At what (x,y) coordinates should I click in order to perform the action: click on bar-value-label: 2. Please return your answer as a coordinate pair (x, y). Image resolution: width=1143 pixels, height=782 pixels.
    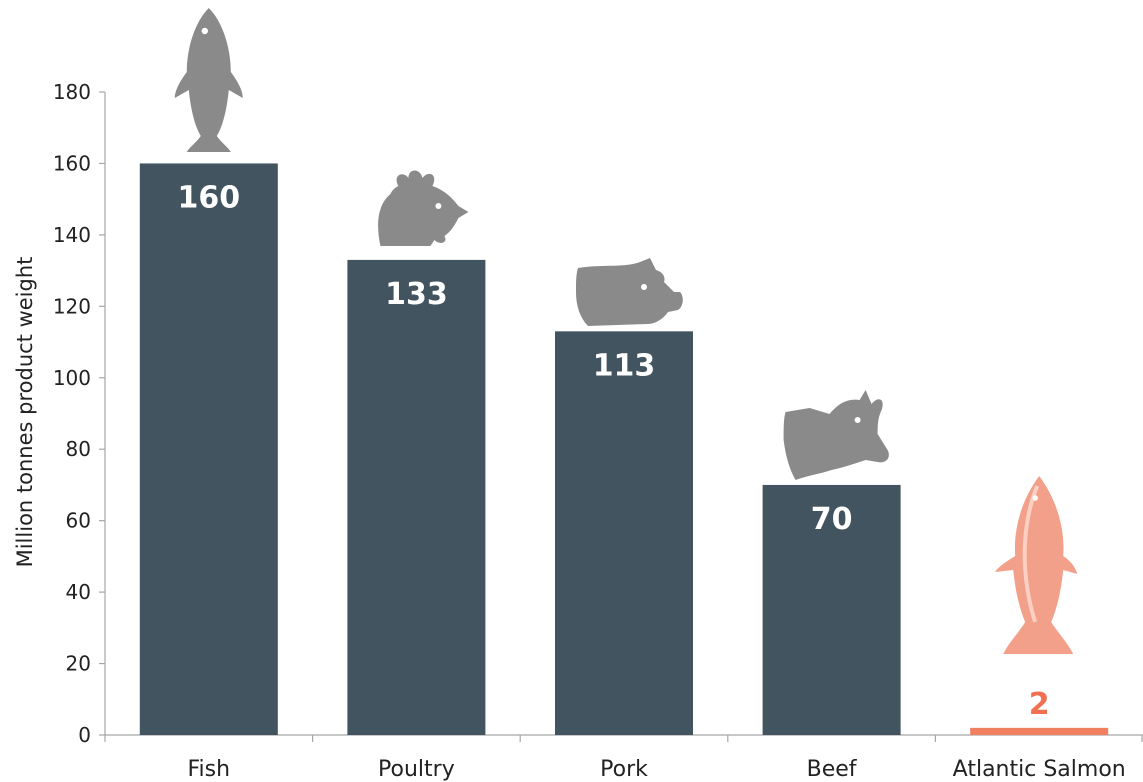
    Looking at the image, I should click on (1039, 704).